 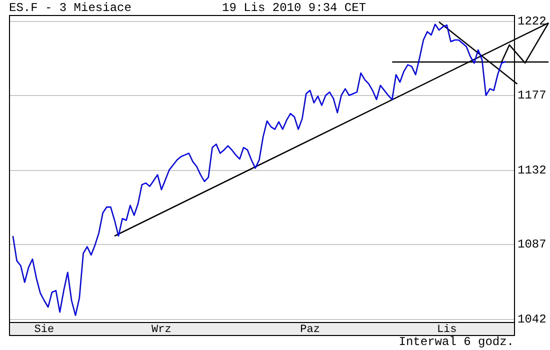 I want to click on y-tick-label: 1132, so click(x=532, y=171).